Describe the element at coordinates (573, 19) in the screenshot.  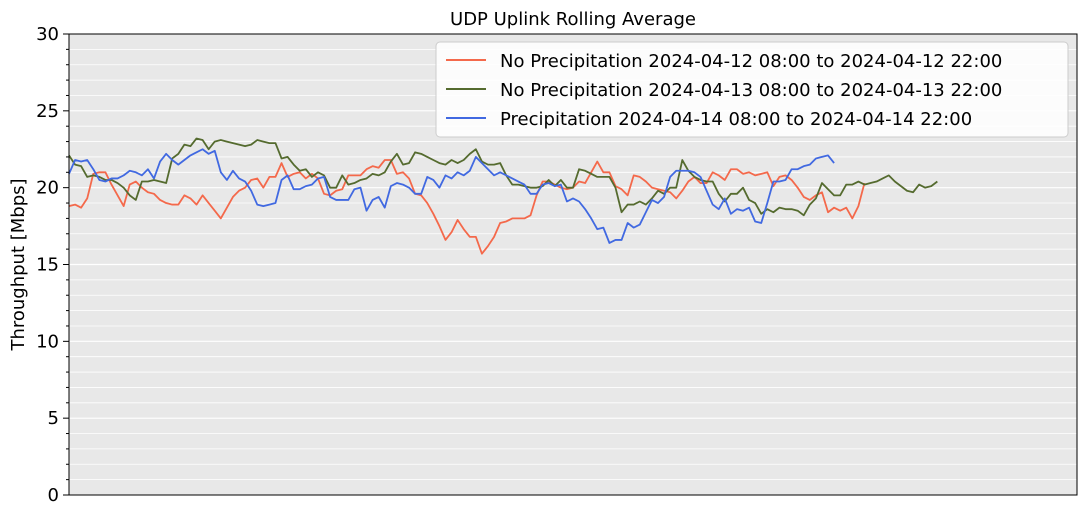
I see `chart-title: UDP Uplink Rolling Average` at that location.